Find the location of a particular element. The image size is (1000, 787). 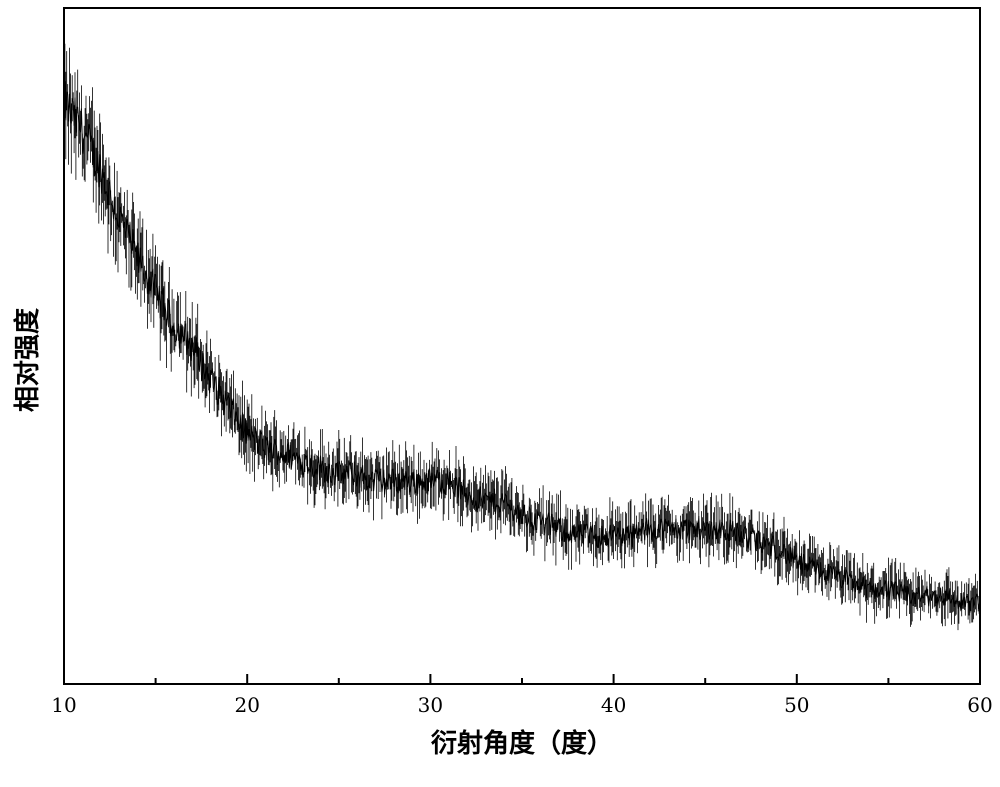

x-axis-tick-labels: 10 20 30 40 50 60 is located at coordinates (521, 705).